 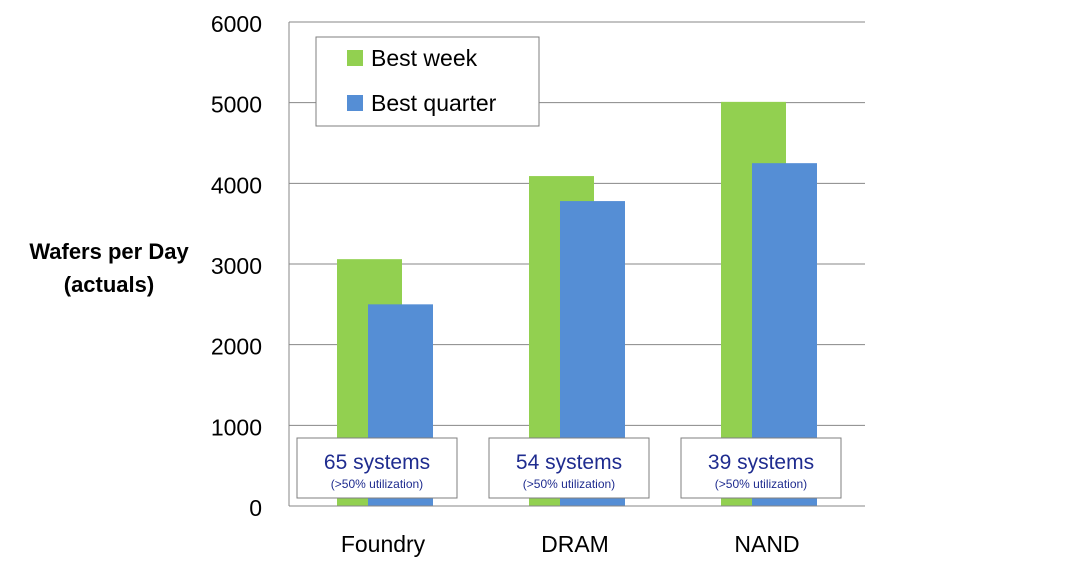 I want to click on y-tick-label: 4000, so click(x=236, y=185).